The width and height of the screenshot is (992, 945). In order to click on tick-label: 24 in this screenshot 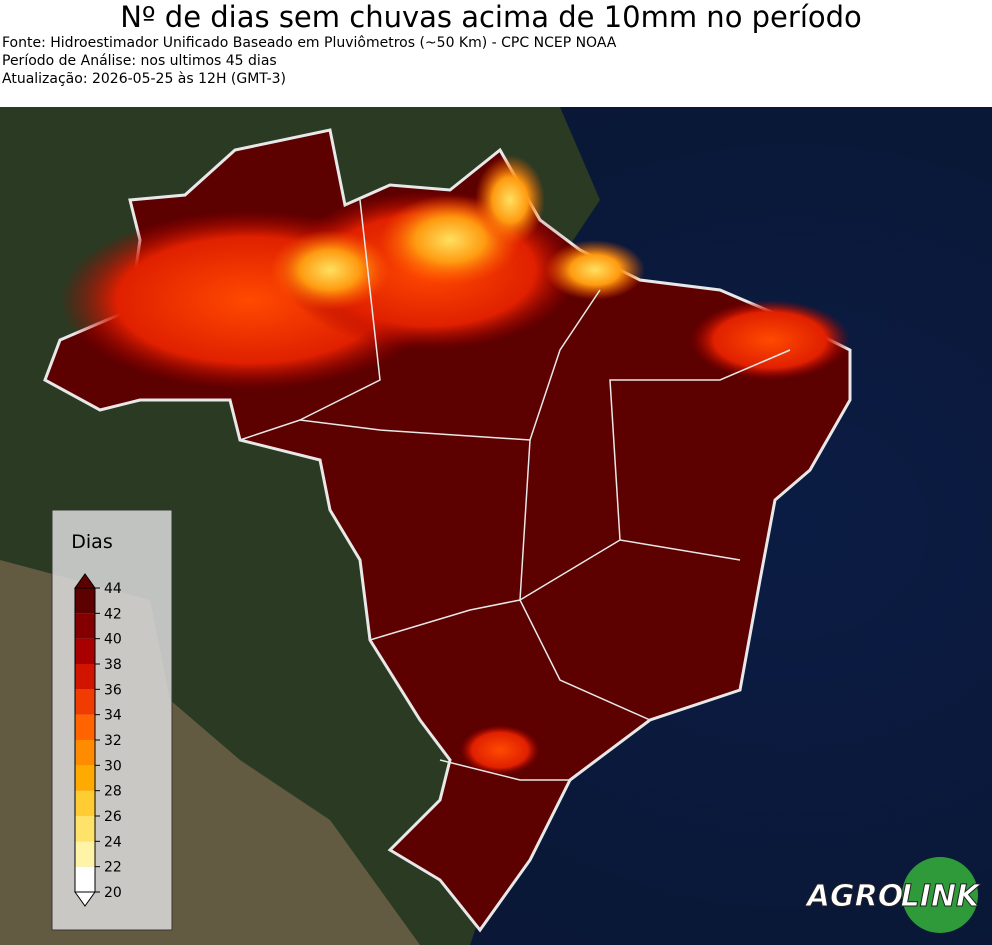, I will do `click(113, 842)`.